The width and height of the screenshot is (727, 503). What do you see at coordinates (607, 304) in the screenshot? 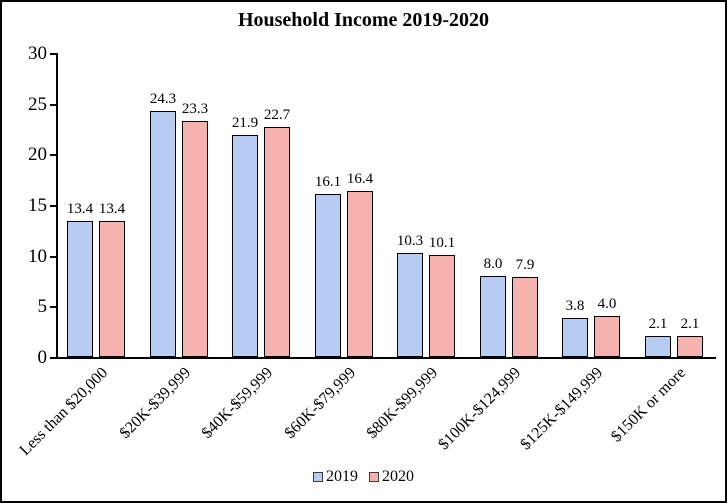
I see `bar-value-label: 4.0` at bounding box center [607, 304].